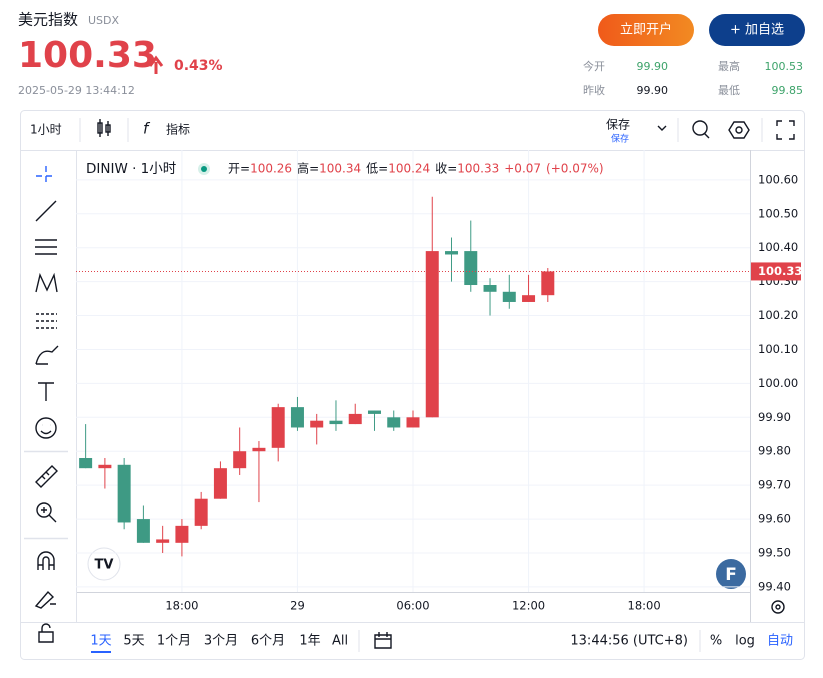 This screenshot has height=678, width=823. I want to click on lock-tool, so click(46, 633).